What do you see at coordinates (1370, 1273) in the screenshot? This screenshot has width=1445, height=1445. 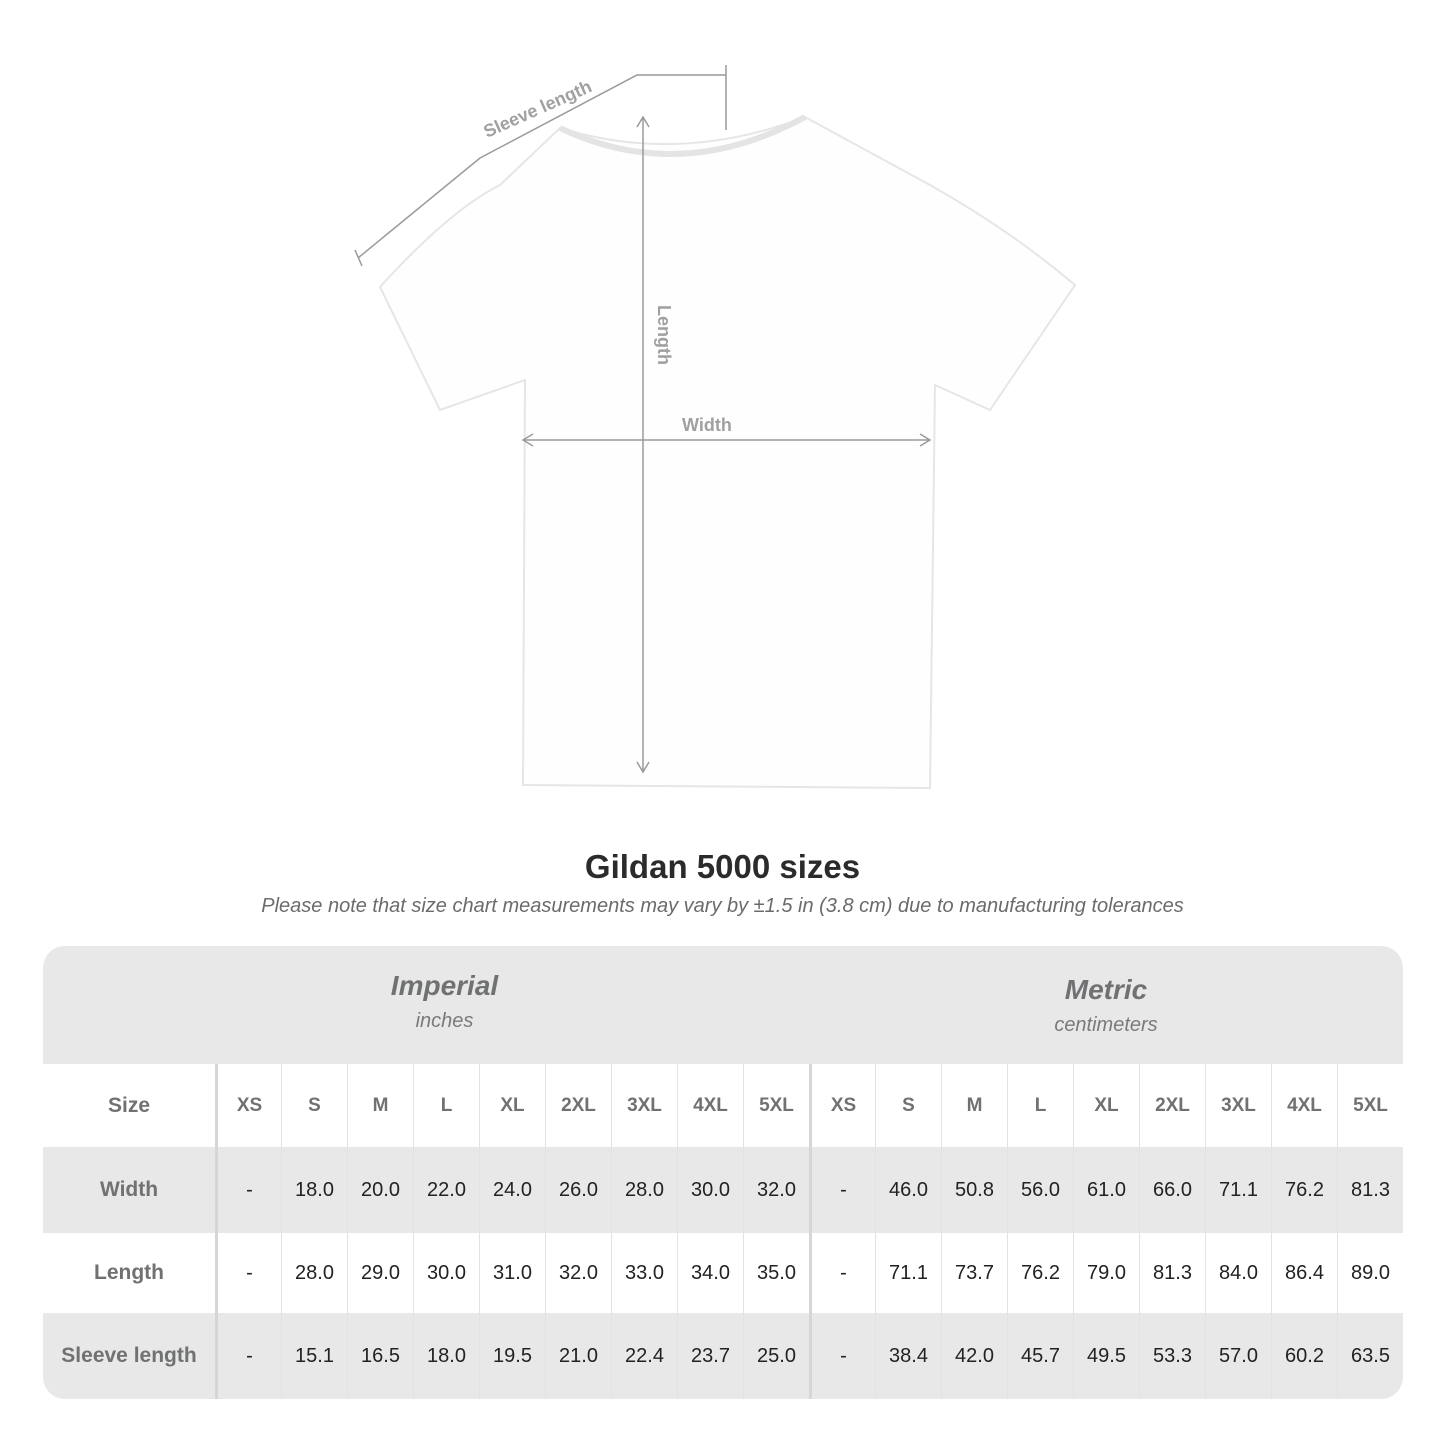 I see `metric-value-cell: 89.0` at bounding box center [1370, 1273].